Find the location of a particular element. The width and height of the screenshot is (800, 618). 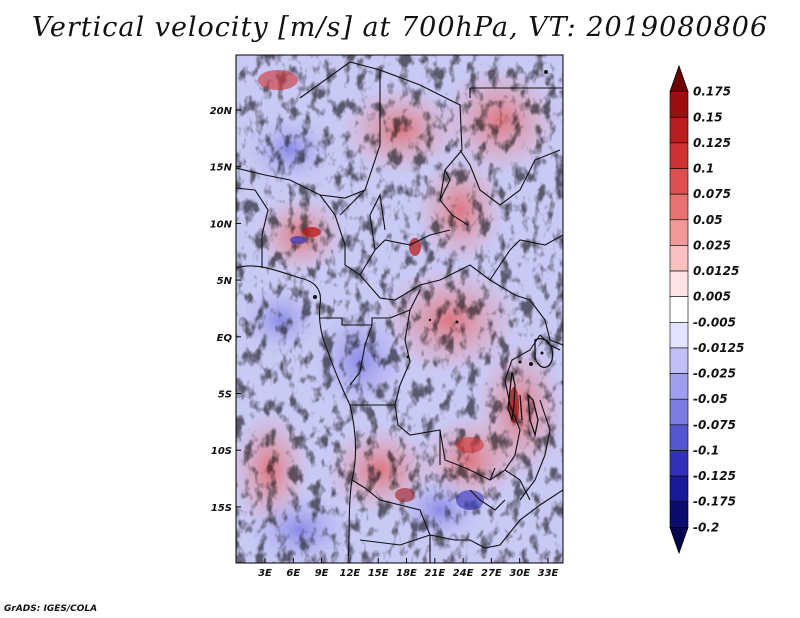

lon-label: 6E is located at coordinates (293, 573).